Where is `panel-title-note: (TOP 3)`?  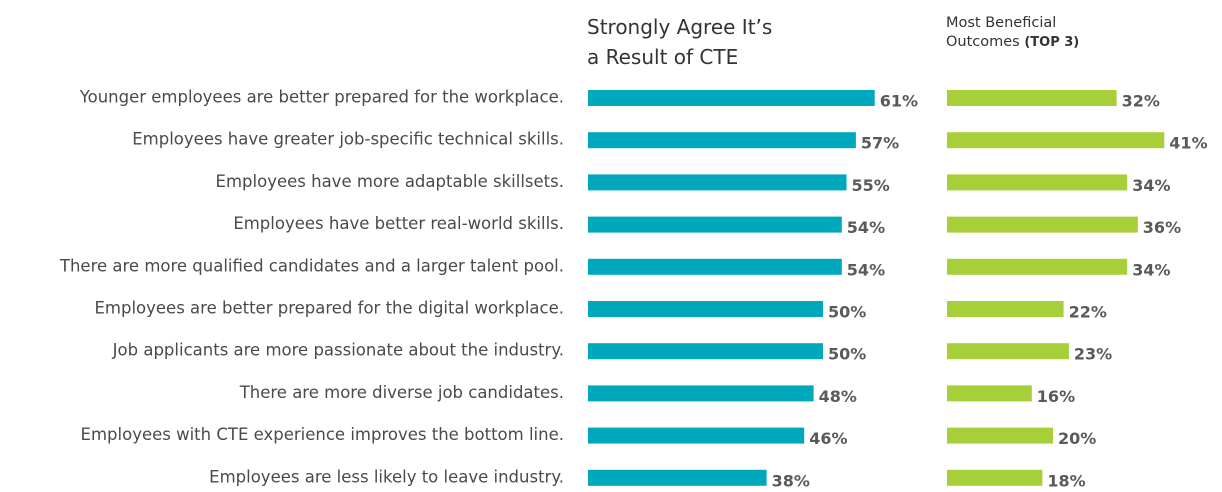
panel-title-note: (TOP 3) is located at coordinates (1052, 42).